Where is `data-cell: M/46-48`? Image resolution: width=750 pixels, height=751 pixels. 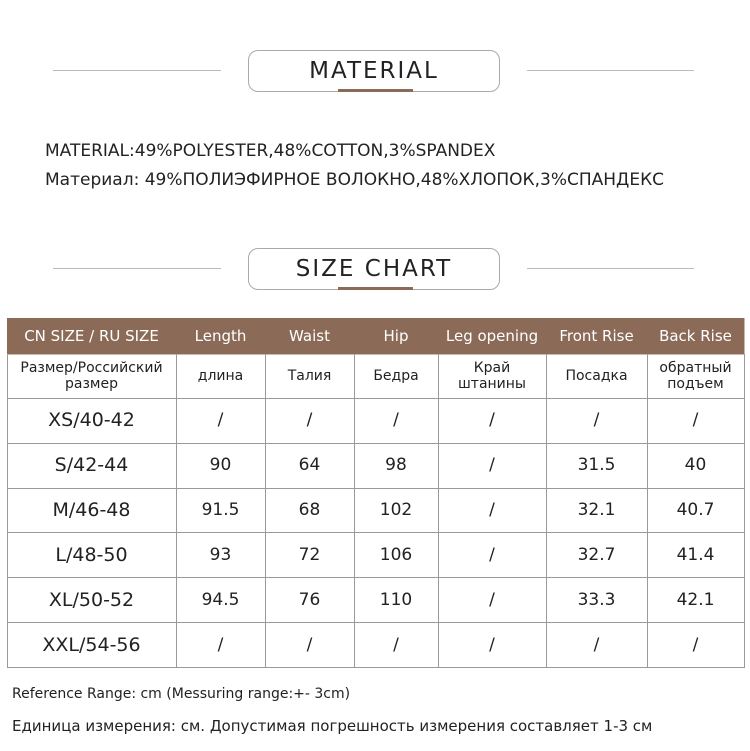
data-cell: M/46-48 is located at coordinates (92, 510).